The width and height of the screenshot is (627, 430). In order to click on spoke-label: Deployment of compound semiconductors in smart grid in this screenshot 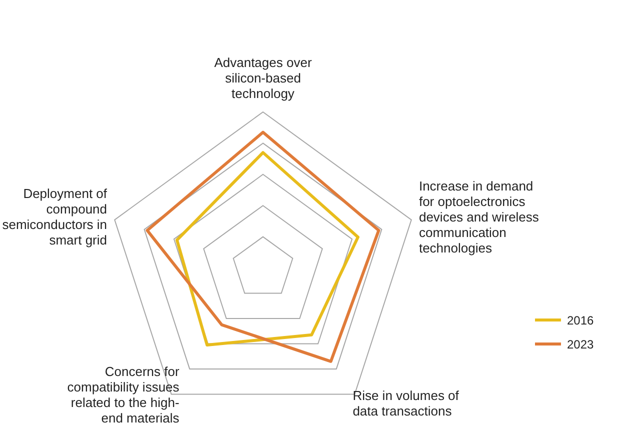, I will do `click(55, 217)`.